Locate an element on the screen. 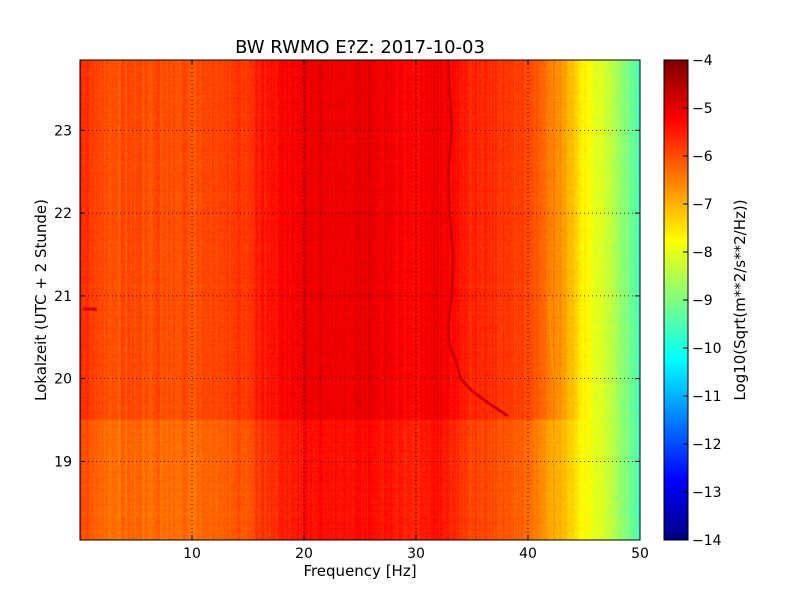 The width and height of the screenshot is (800, 604). chart-title: BW RWMO E?Z: 2017-10-03 is located at coordinates (360, 47).